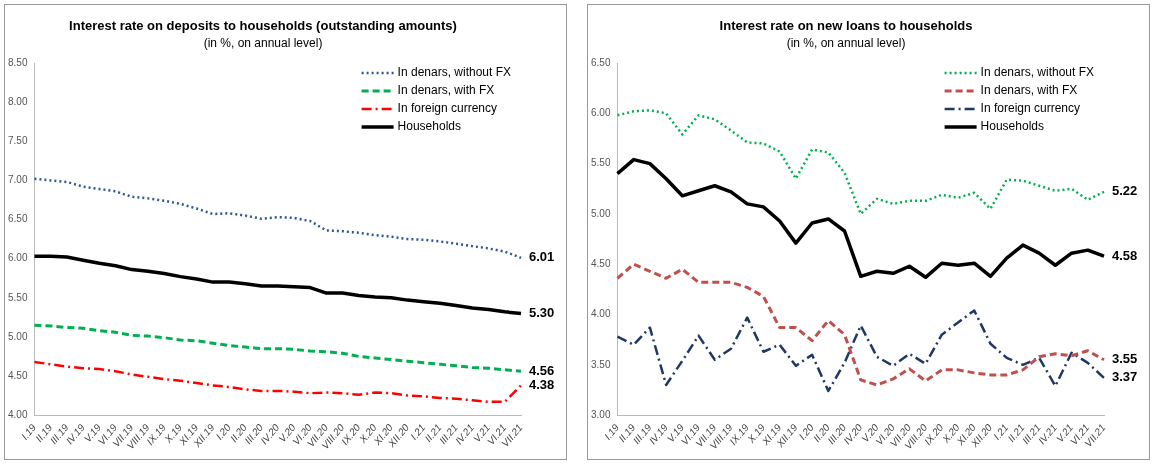 The height and width of the screenshot is (466, 1154). What do you see at coordinates (1125, 359) in the screenshot?
I see `data-label: 3.55` at bounding box center [1125, 359].